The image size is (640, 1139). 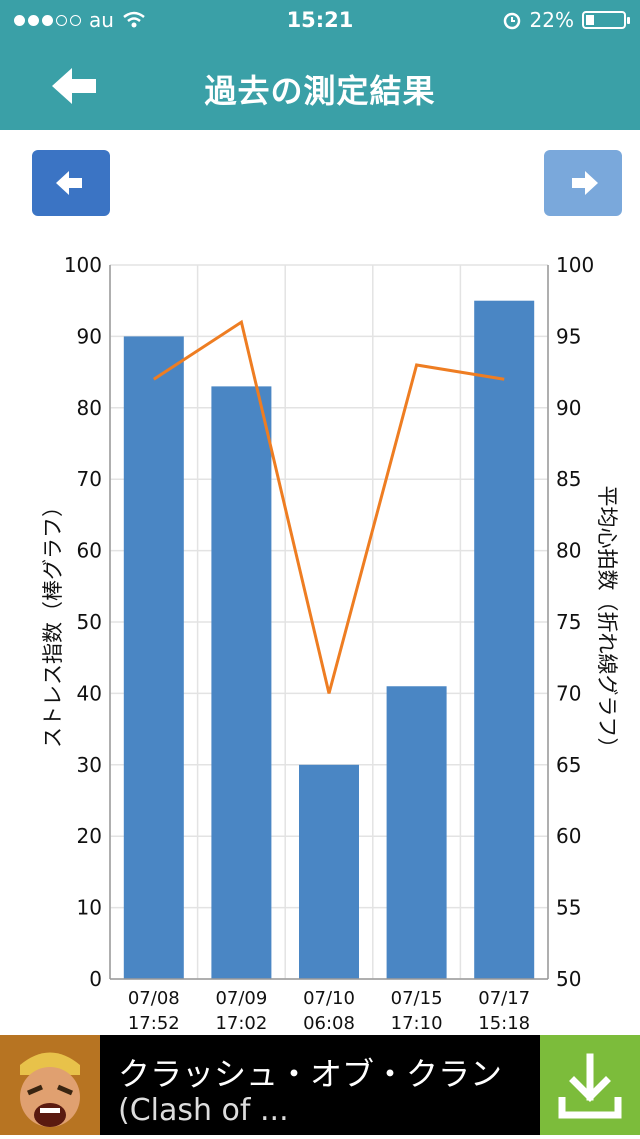 What do you see at coordinates (568, 408) in the screenshot?
I see `right-tick-label: 90` at bounding box center [568, 408].